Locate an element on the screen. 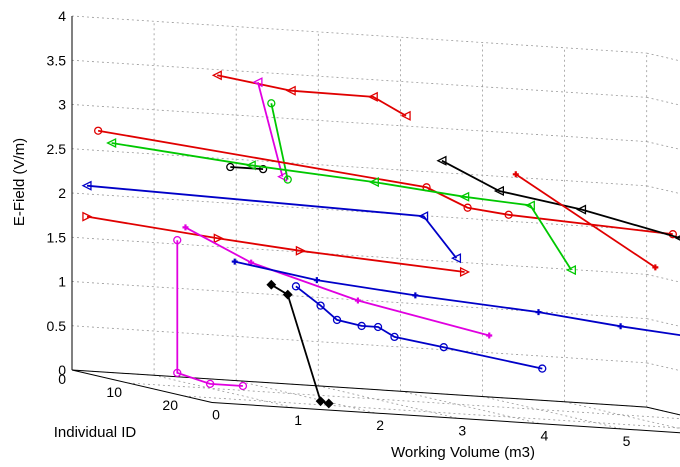 Image resolution: width=680 pixels, height=467 pixels. y-tick-label: 20 is located at coordinates (170, 405).